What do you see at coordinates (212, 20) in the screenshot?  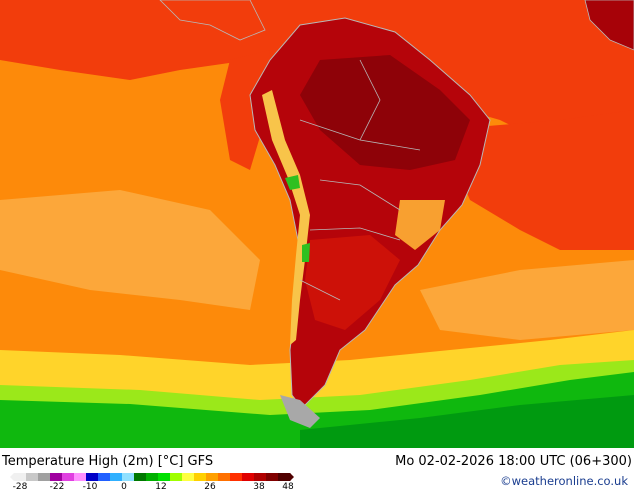 I see `central-america-landmass` at bounding box center [212, 20].